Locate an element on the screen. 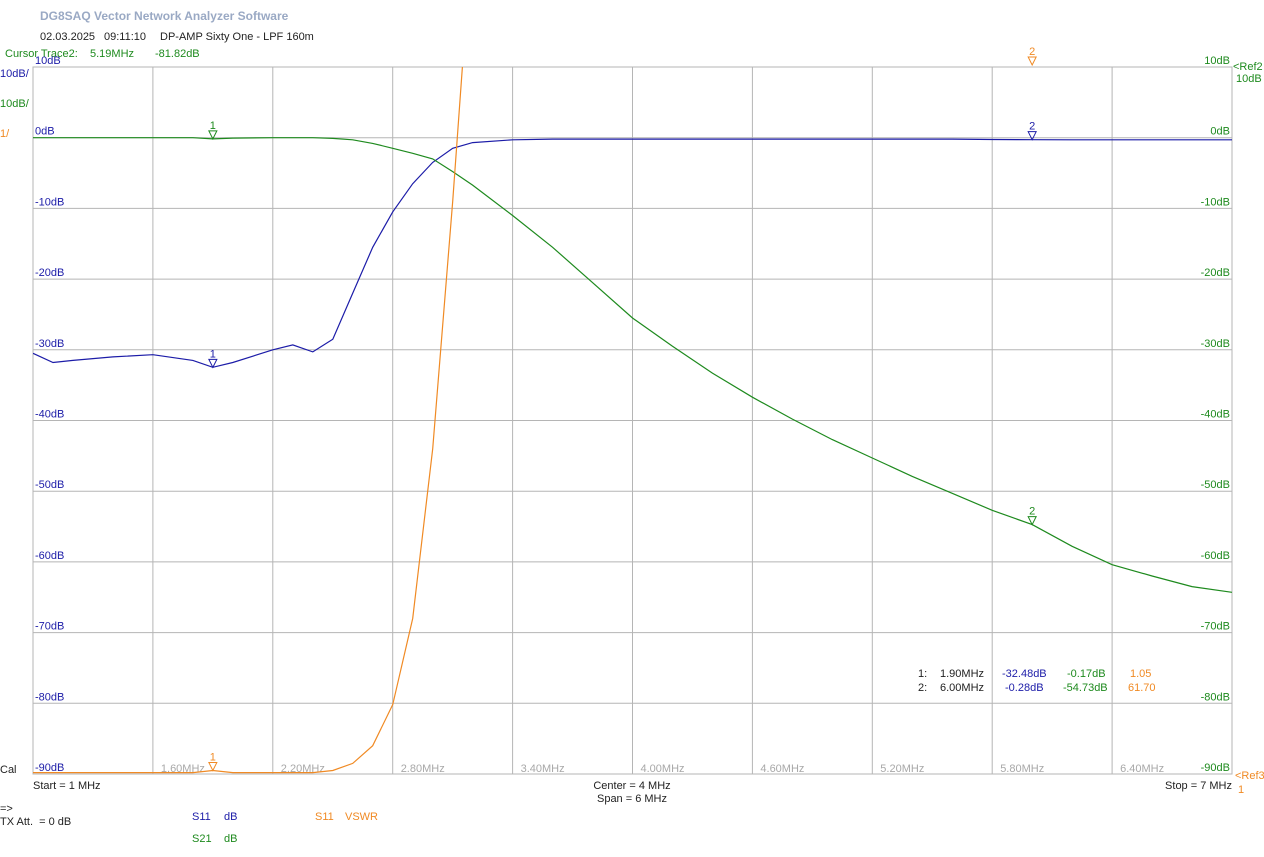  span: Span = 6 MHz is located at coordinates (632, 799).